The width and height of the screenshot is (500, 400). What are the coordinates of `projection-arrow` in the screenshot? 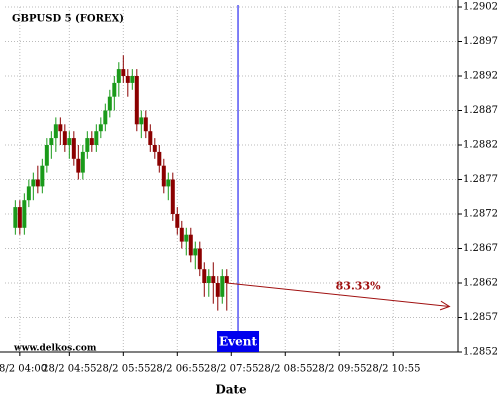 It's located at (338, 294).